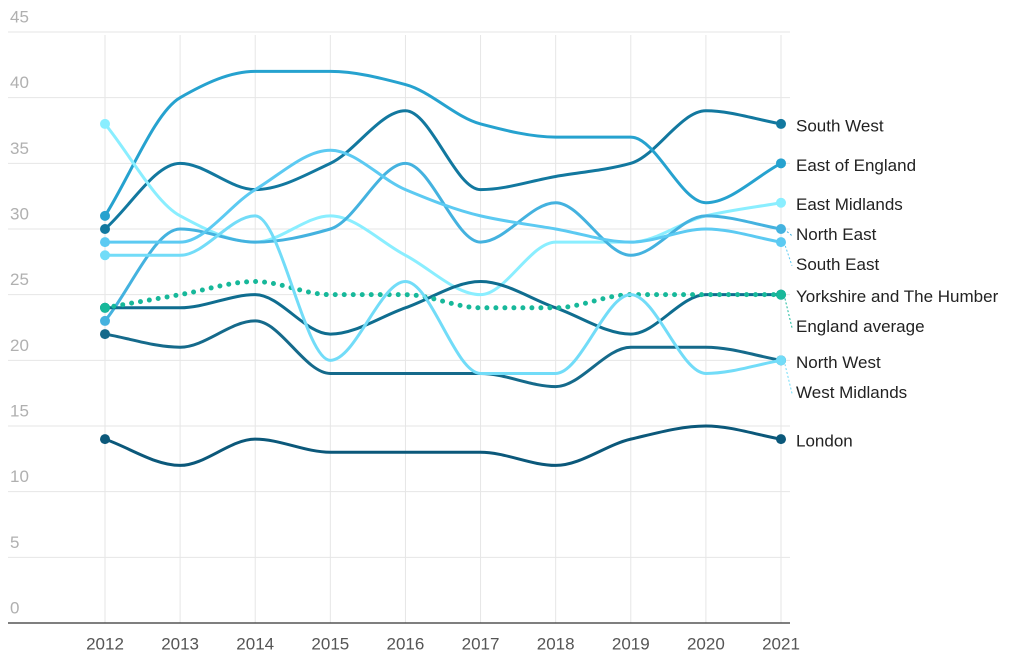  Describe the element at coordinates (19, 410) in the screenshot. I see `y-tick-label: 15` at that location.